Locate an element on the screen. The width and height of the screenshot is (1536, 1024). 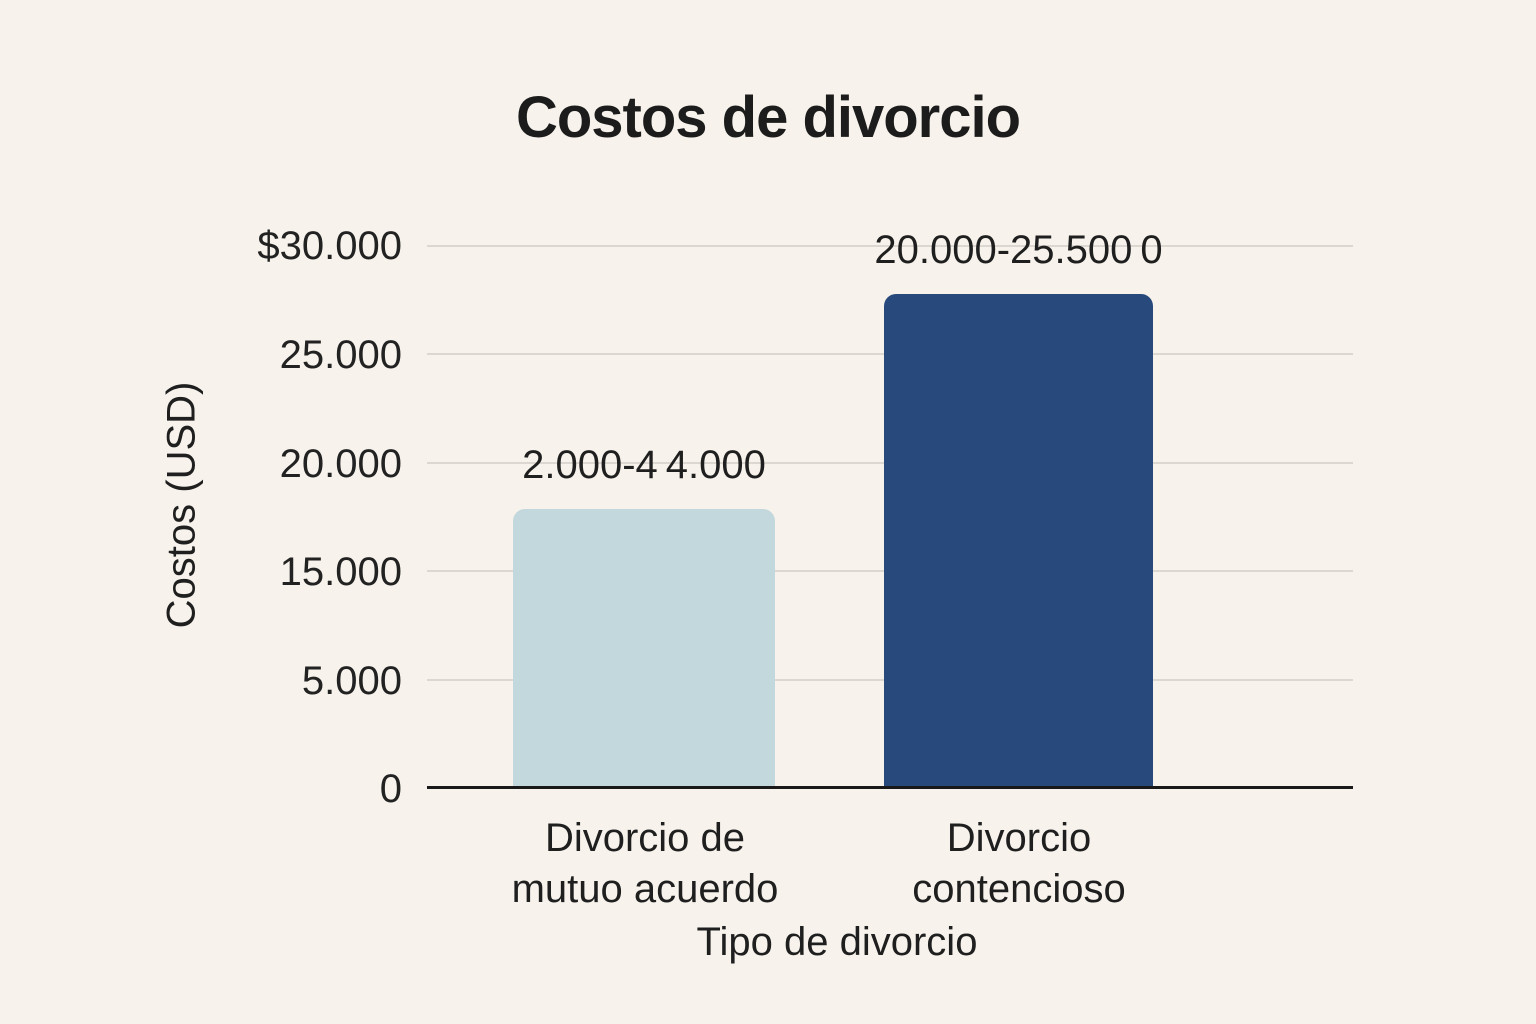
x-tick-line2: contencioso is located at coordinates (1019, 889).